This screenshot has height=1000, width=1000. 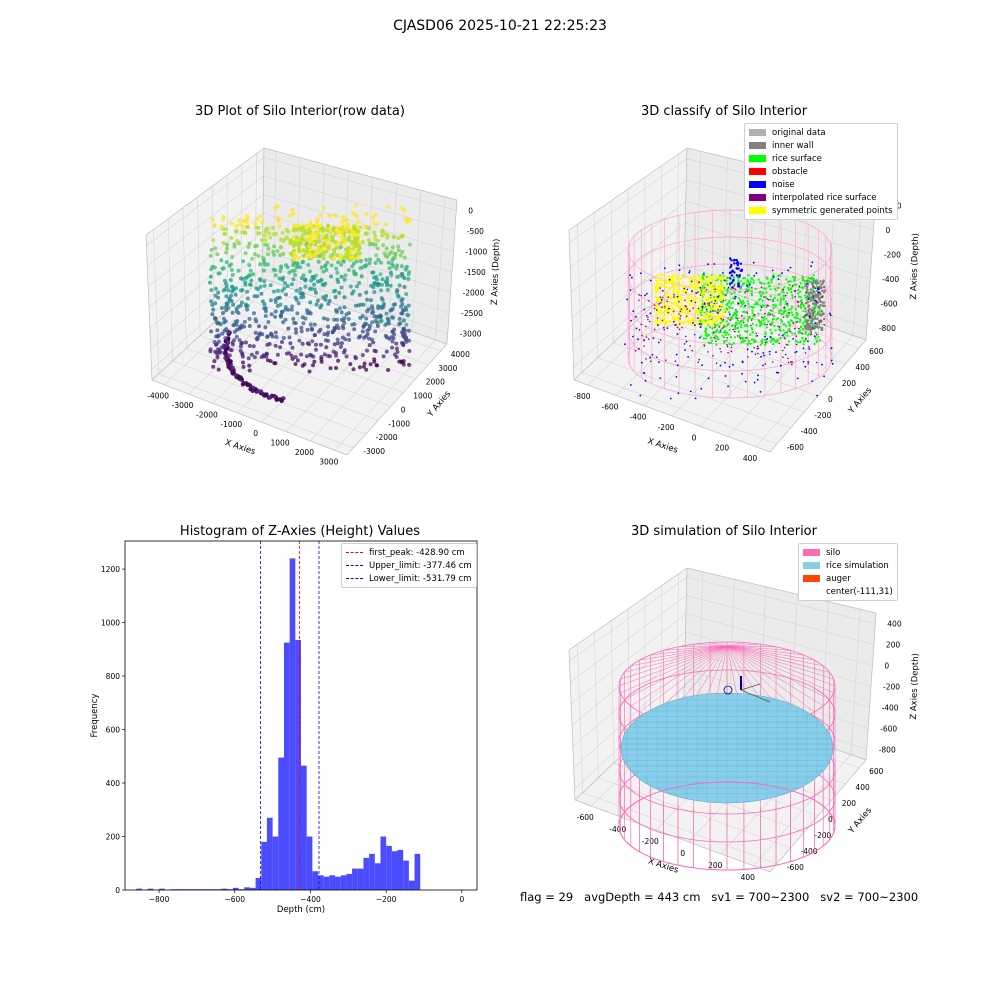 What do you see at coordinates (581, 396) in the screenshot?
I see `x-tick-label: -800` at bounding box center [581, 396].